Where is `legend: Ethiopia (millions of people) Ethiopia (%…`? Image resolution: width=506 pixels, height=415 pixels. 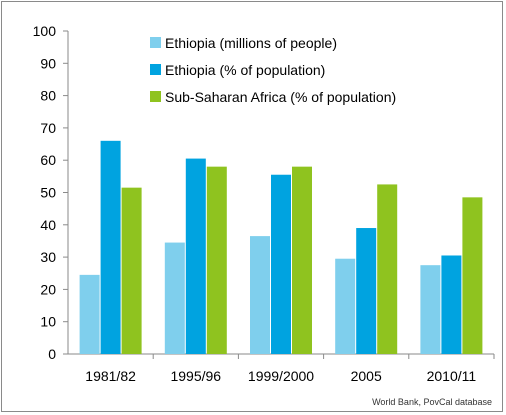 legend: Ethiopia (millions of people) Ethiopia (%… is located at coordinates (273, 70).